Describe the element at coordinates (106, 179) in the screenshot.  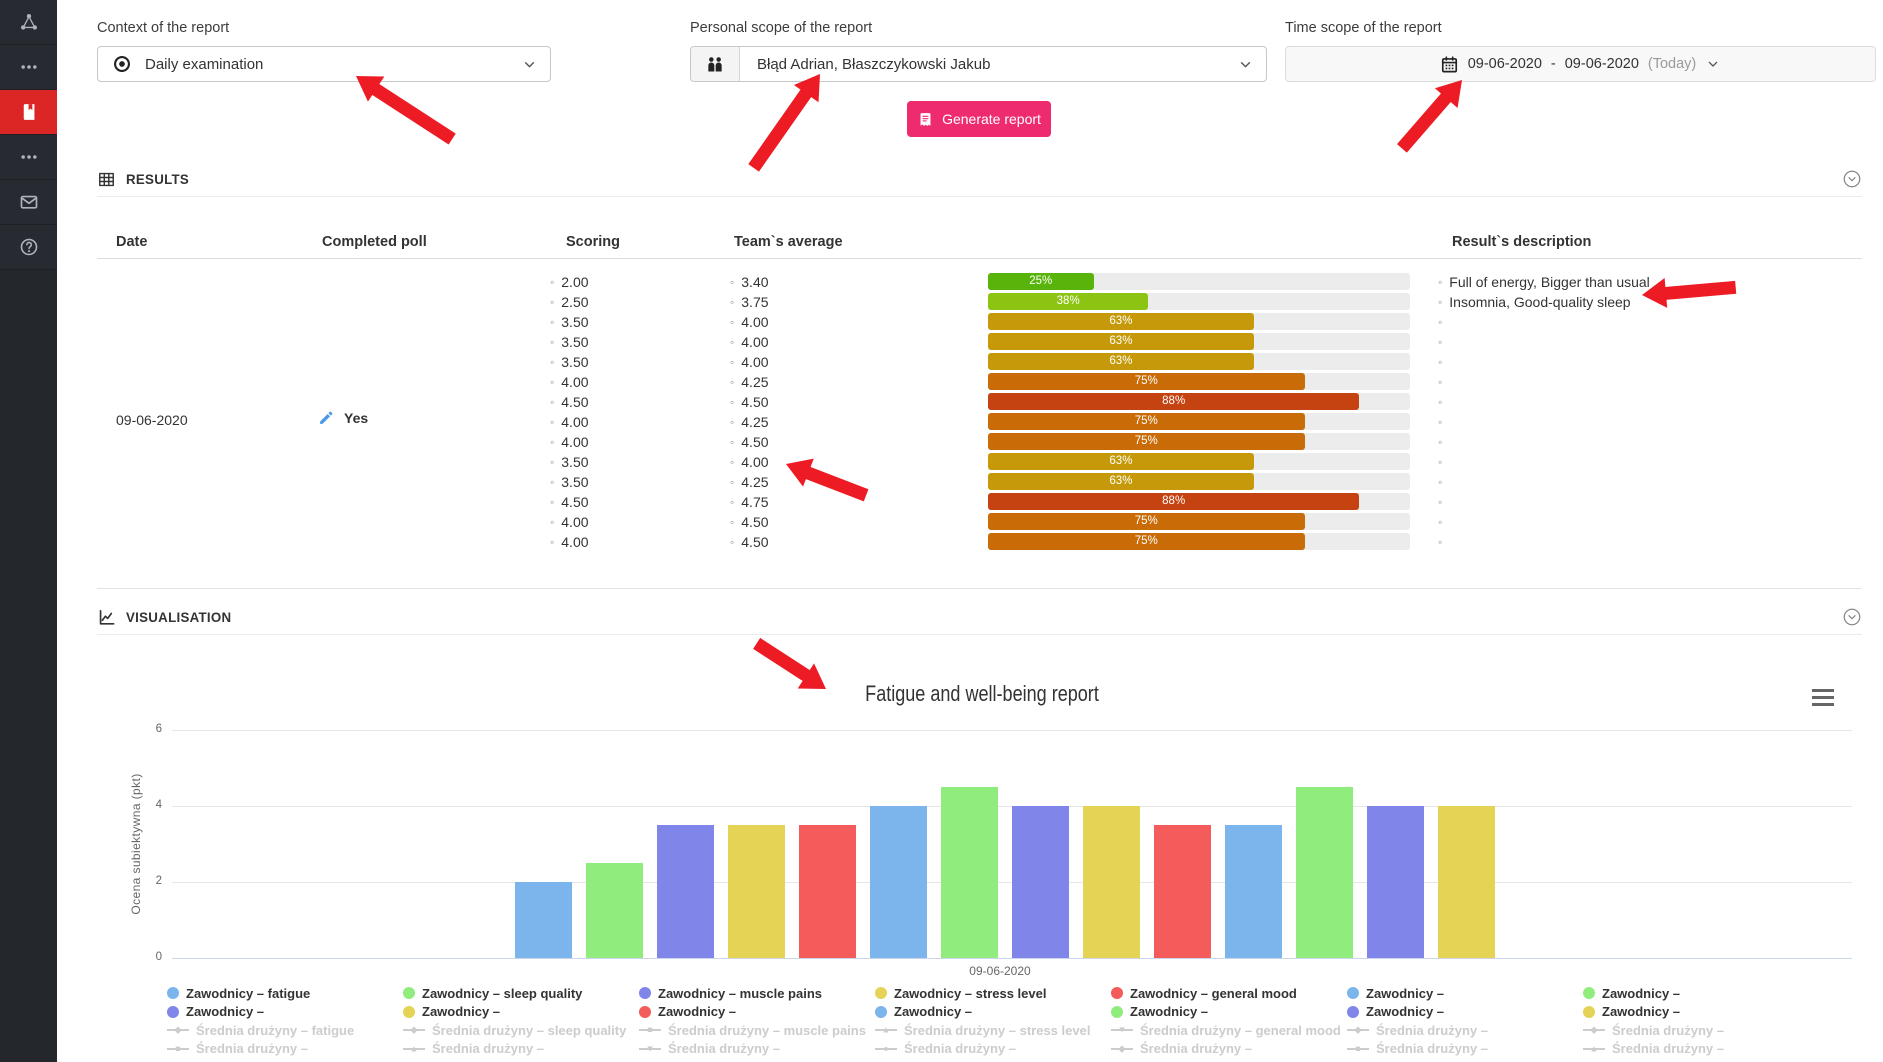
I see `table-grid-icon` at that location.